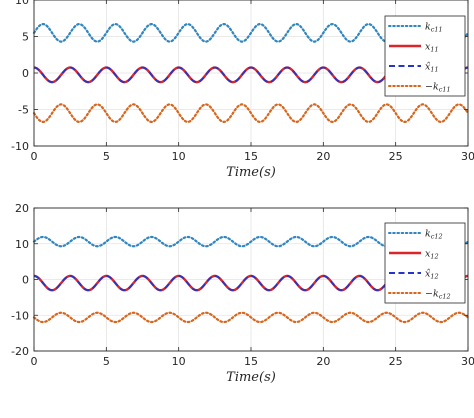 The image size is (474, 418). What do you see at coordinates (20, 351) in the screenshot?
I see `y-tick-label: -20` at bounding box center [20, 351].